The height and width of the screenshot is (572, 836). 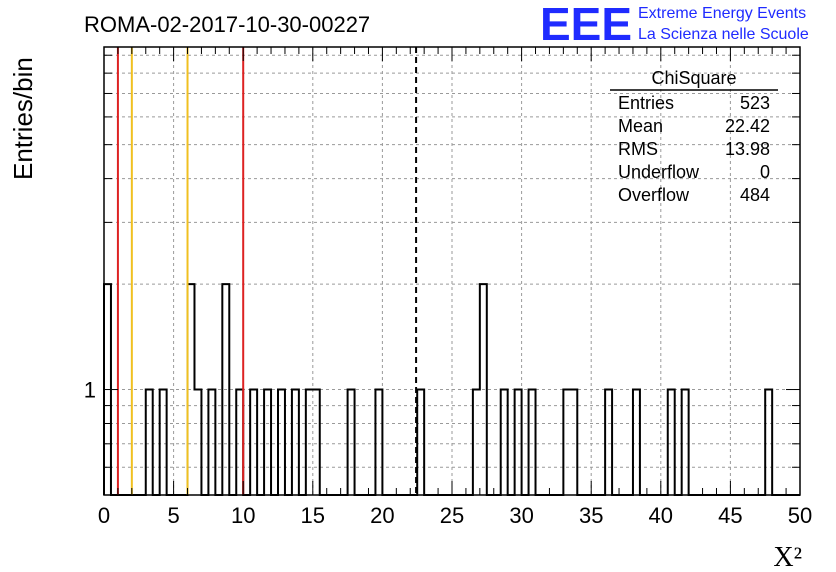 I want to click on x-tick-label: 35, so click(x=591, y=515).